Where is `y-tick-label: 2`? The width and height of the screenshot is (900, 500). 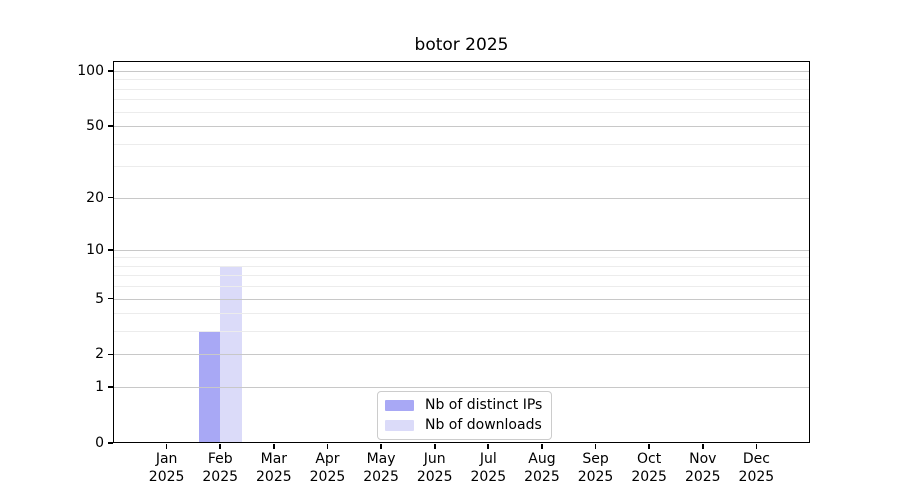
y-tick-label: 2 is located at coordinates (99, 354).